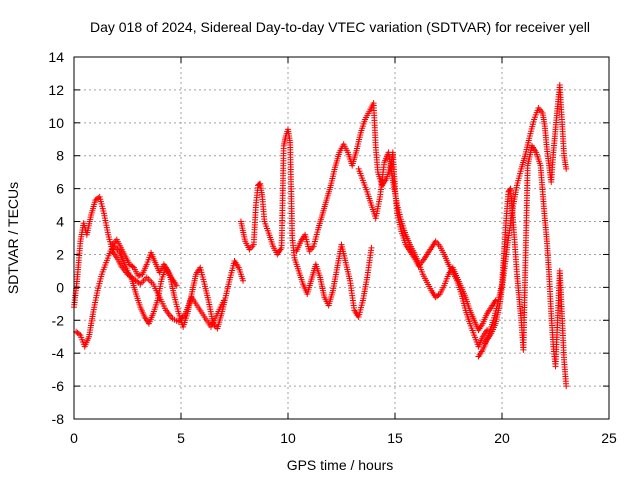  Describe the element at coordinates (181, 438) in the screenshot. I see `x-tick-label: 5` at that location.